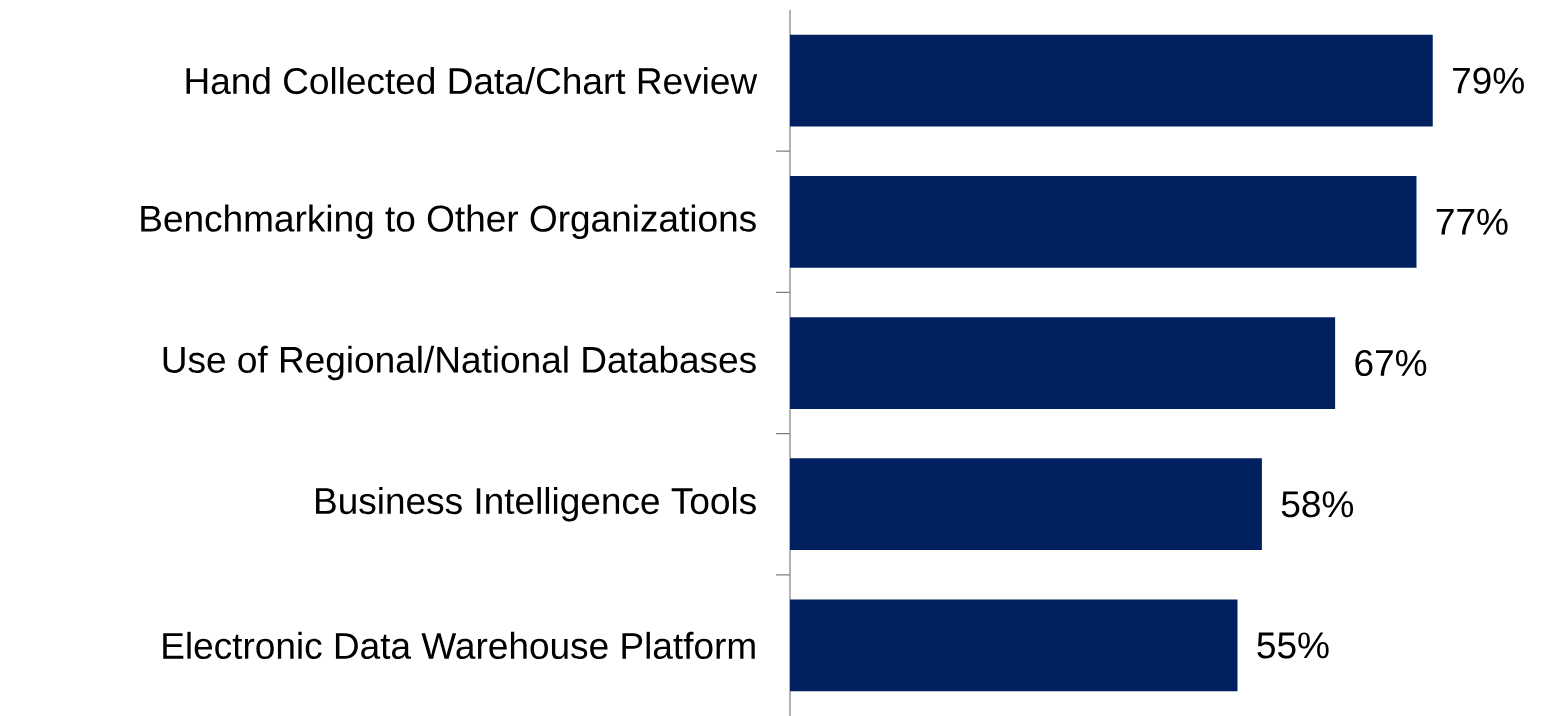 This screenshot has height=716, width=1542. I want to click on y-tick-label: Benchmarking to Other Organizations, so click(448, 222).